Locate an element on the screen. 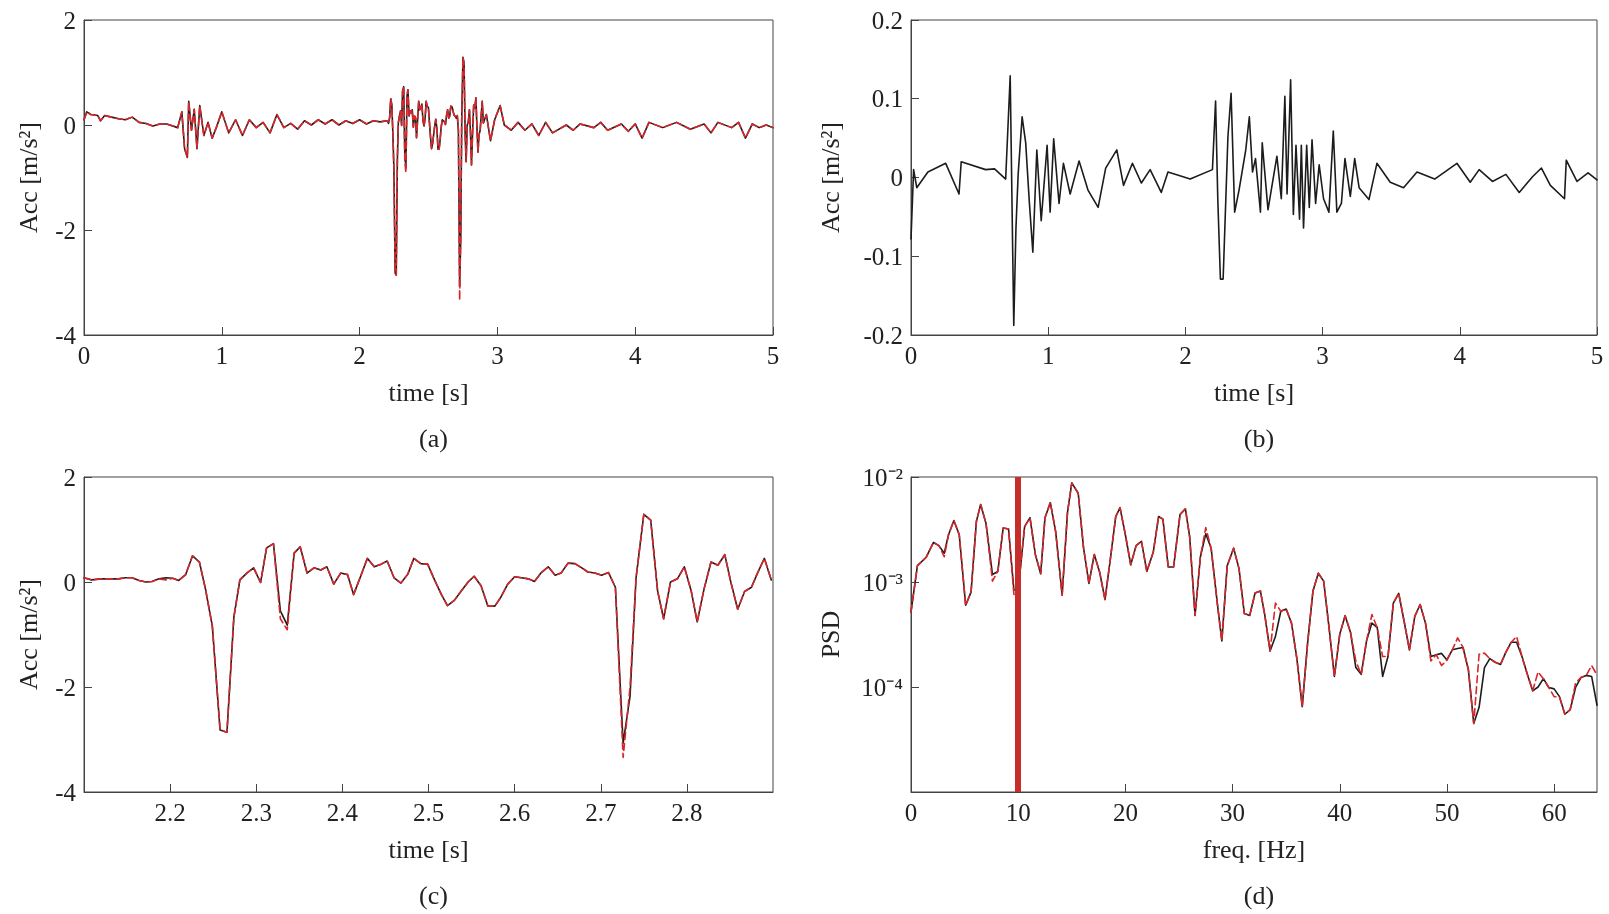  y-tick-label: 10⁻² is located at coordinates (882, 477).